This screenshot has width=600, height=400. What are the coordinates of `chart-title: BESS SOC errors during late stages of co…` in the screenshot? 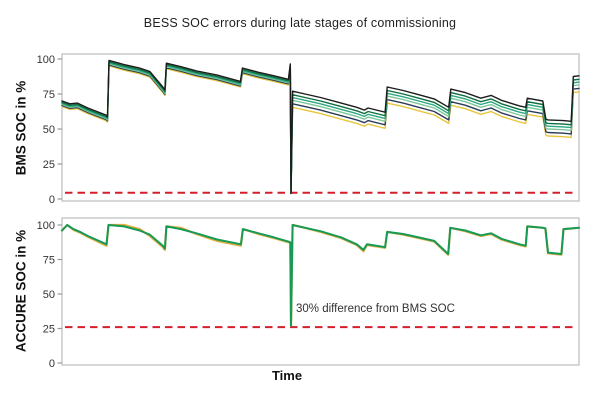 It's located at (300, 23).